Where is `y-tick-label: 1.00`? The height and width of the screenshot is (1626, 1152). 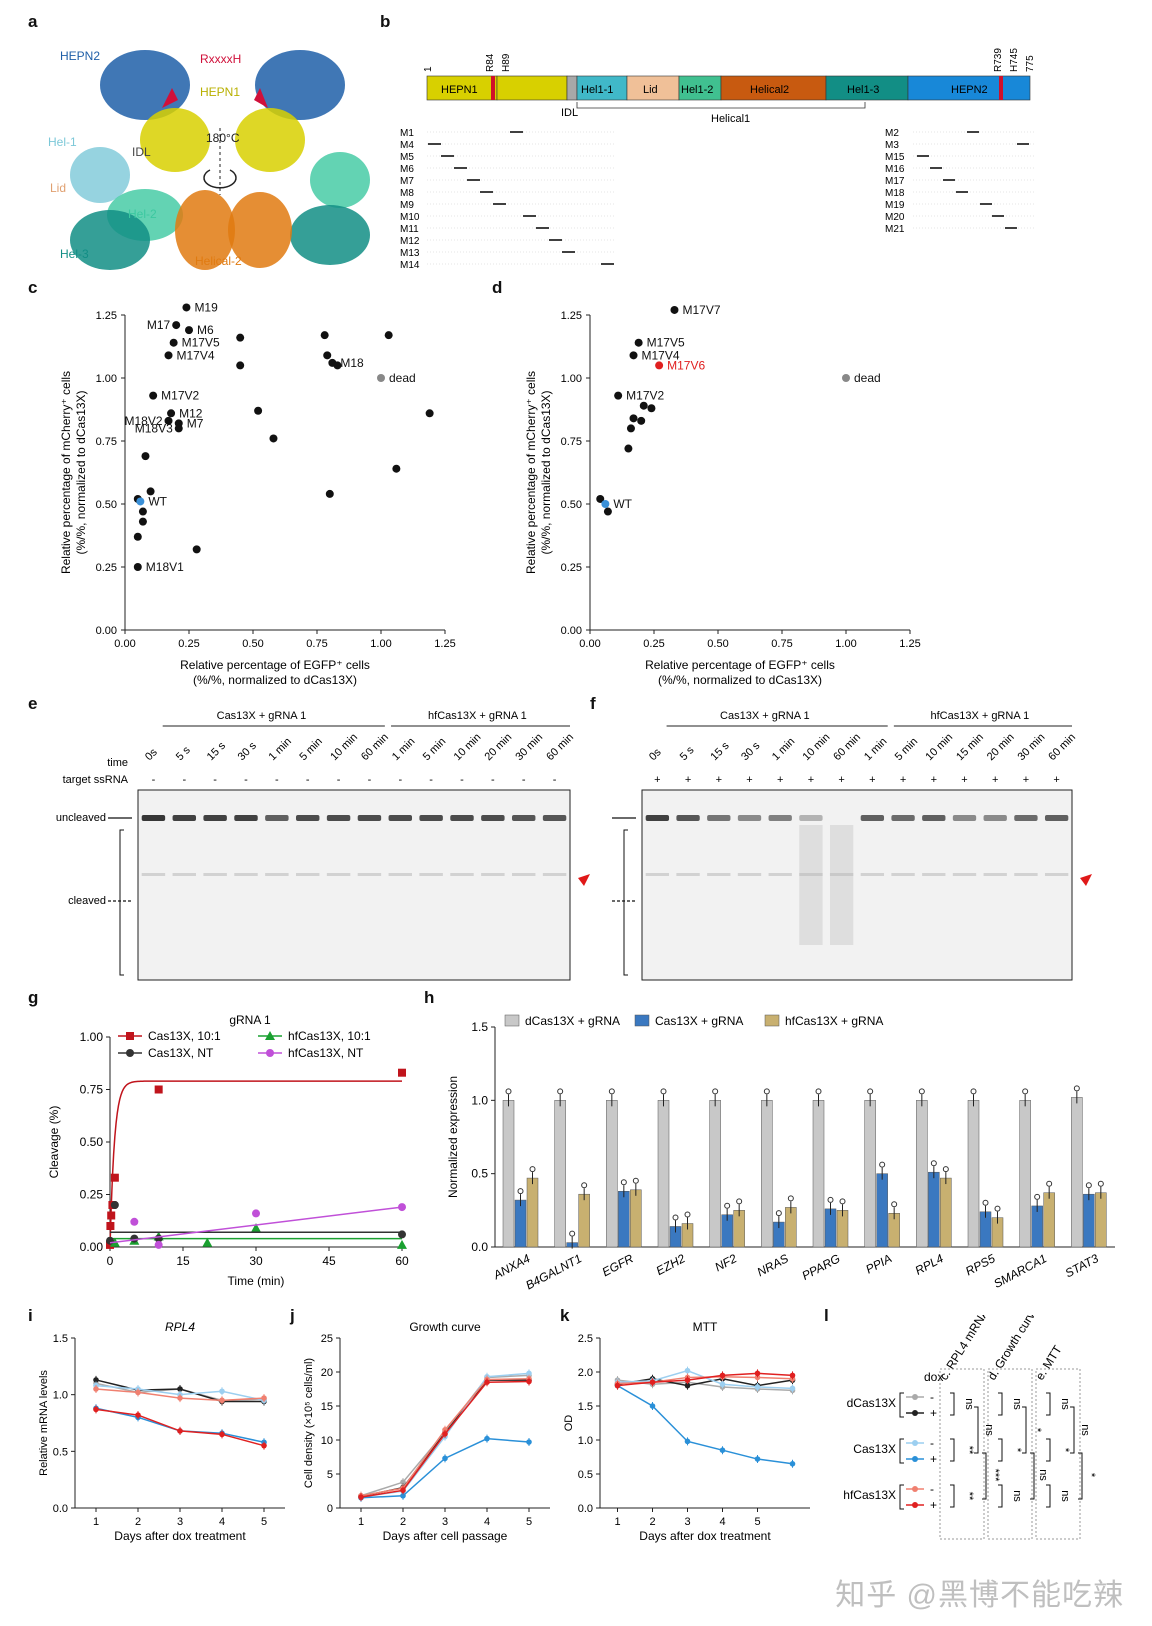
y-tick-label: 1.00 is located at coordinates (106, 379).